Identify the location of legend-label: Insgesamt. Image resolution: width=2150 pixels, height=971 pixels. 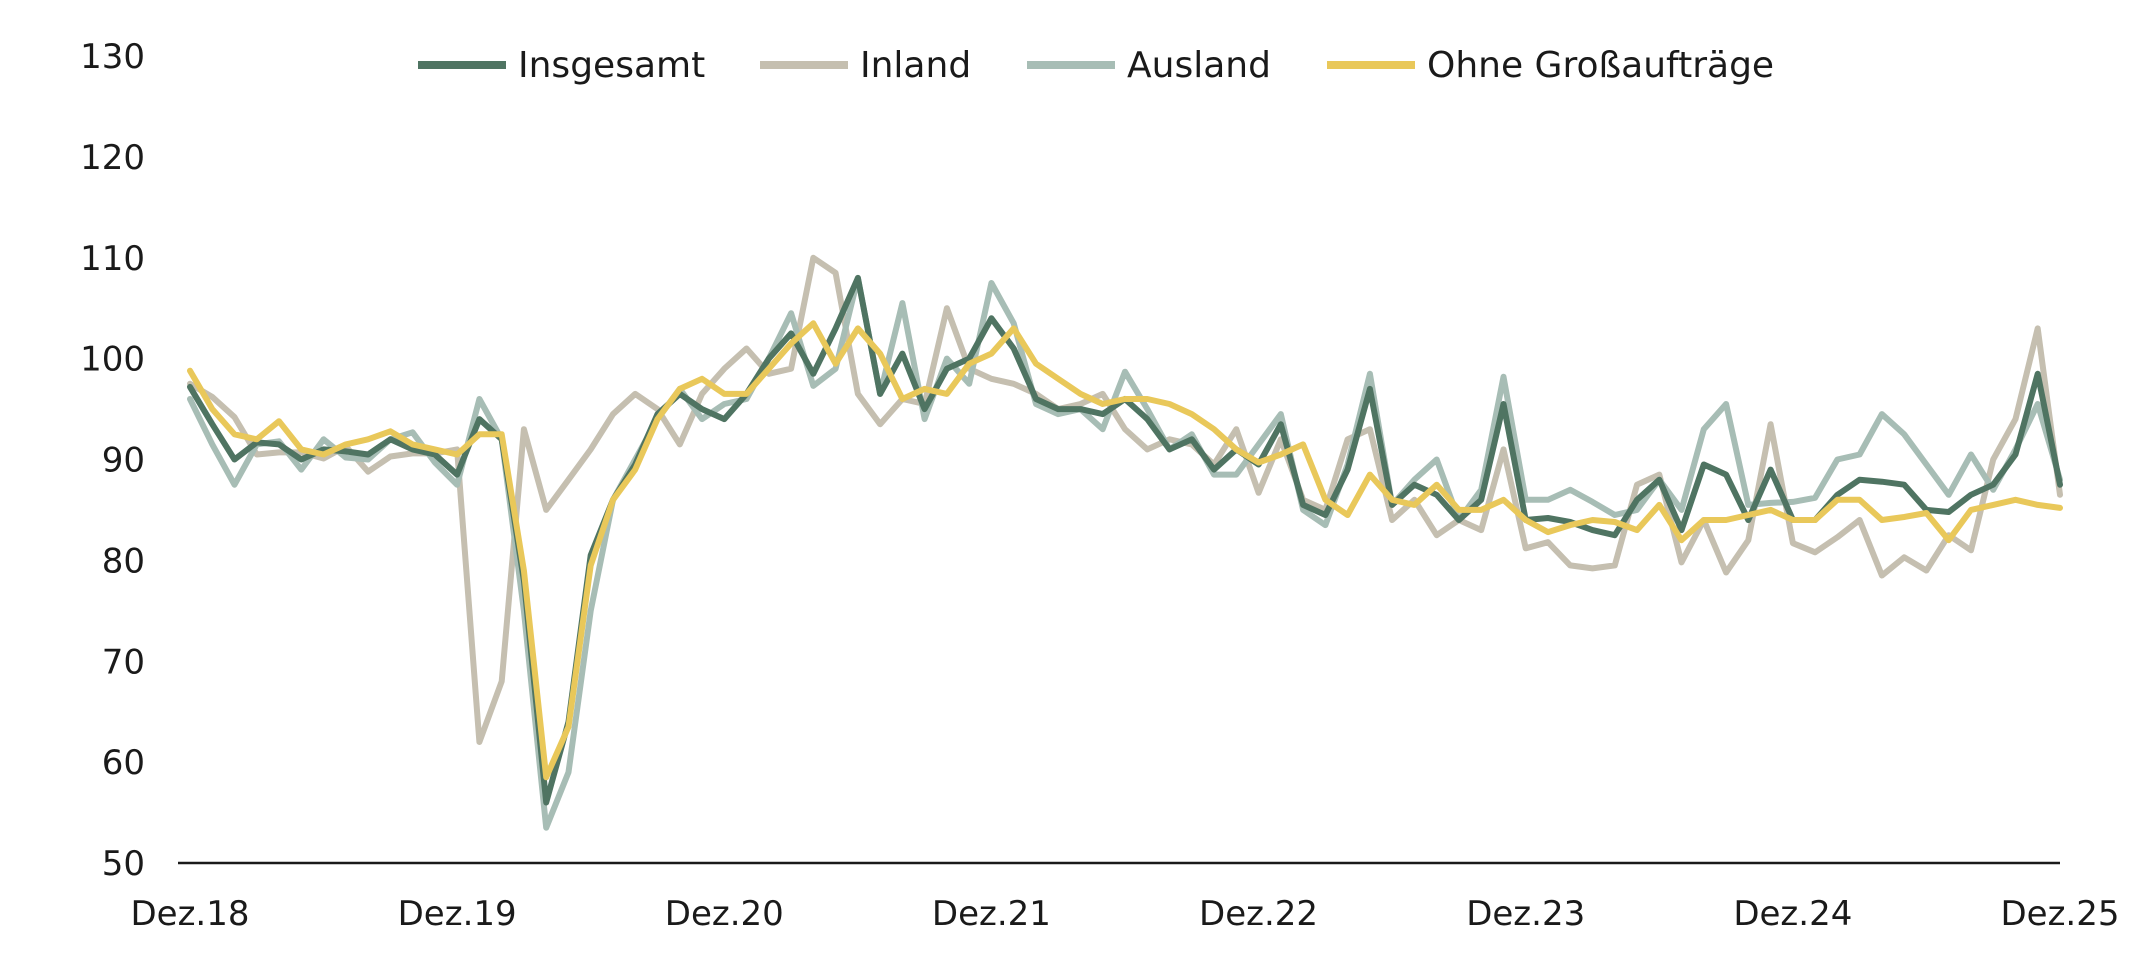
(611, 65).